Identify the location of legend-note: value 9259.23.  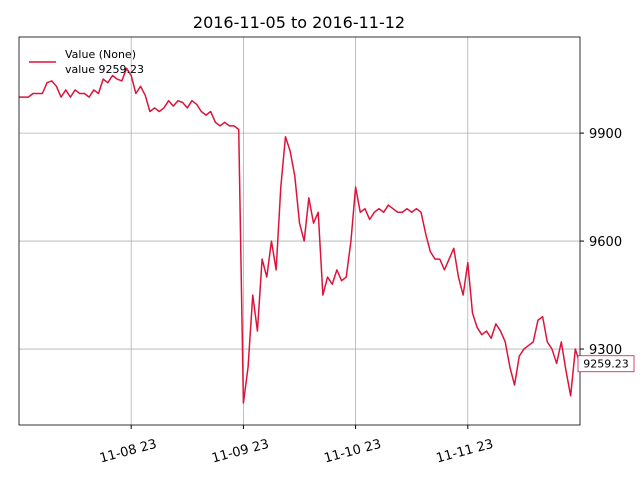
(104, 69).